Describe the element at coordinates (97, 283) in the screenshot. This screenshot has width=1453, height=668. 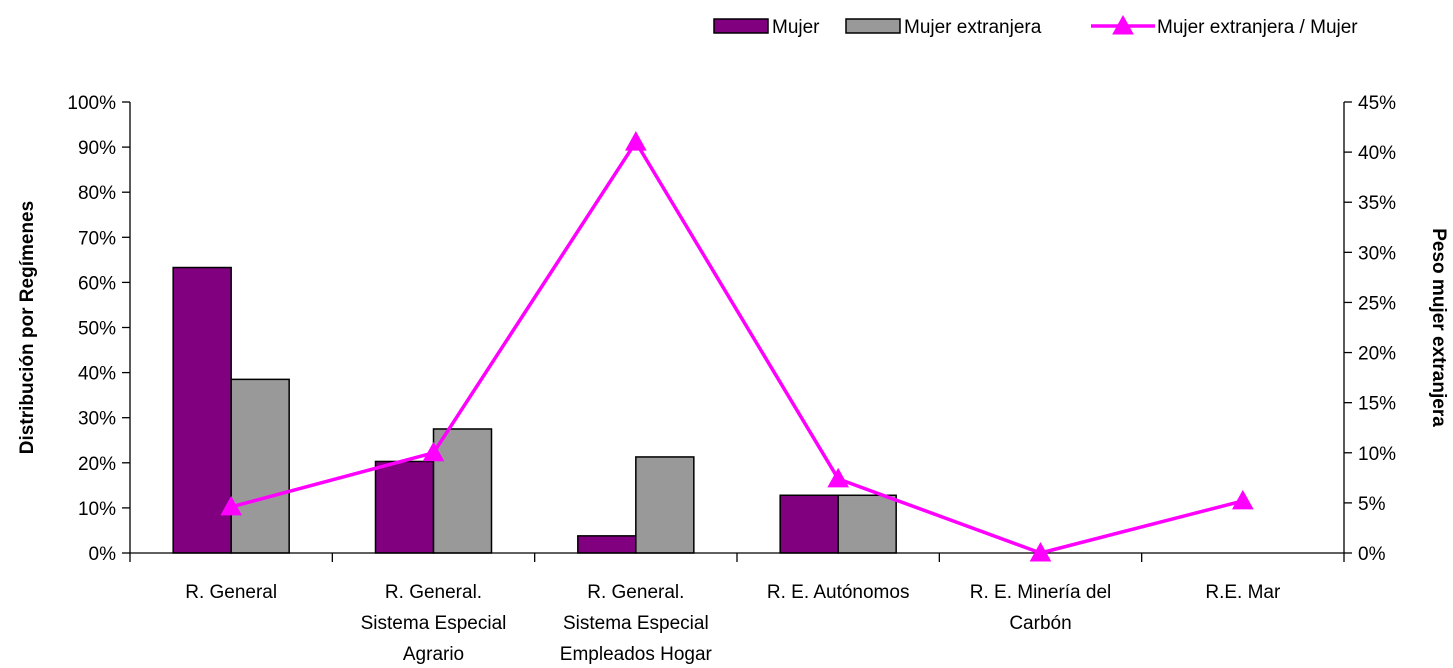
I see `y-tick-label-left: 60%` at that location.